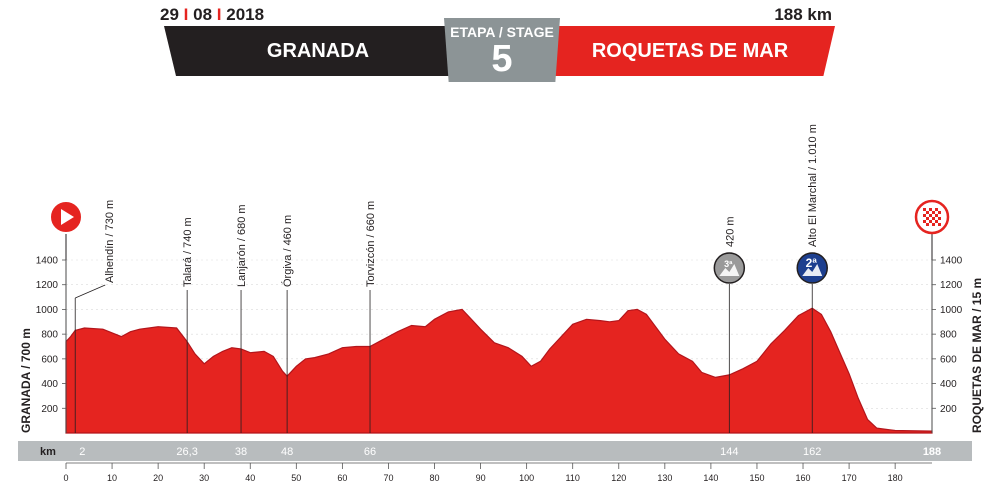 Image resolution: width=1000 pixels, height=487 pixels. I want to click on finish-flag-icon, so click(932, 217).